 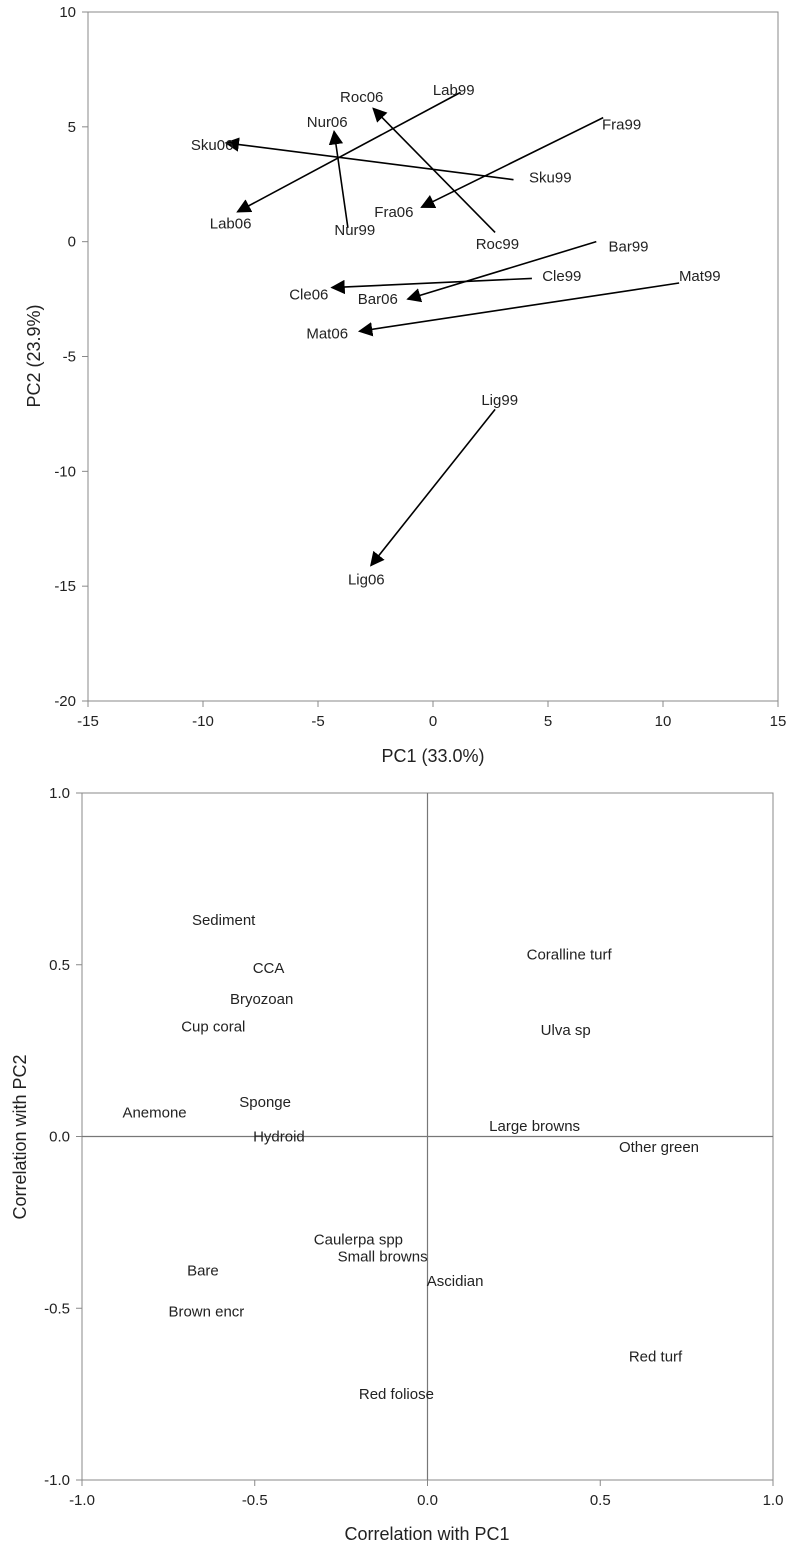 What do you see at coordinates (656, 1356) in the screenshot?
I see `variable-label-red-turf: Red turf` at bounding box center [656, 1356].